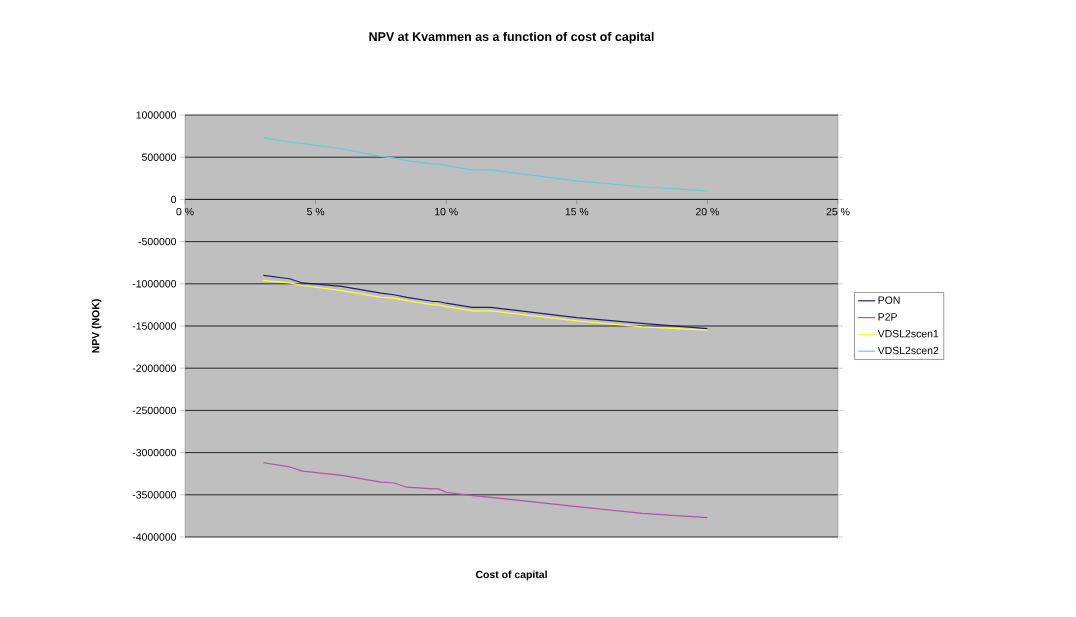 The width and height of the screenshot is (1076, 617). Describe the element at coordinates (156, 115) in the screenshot. I see `y-tick-label: 1000000` at that location.